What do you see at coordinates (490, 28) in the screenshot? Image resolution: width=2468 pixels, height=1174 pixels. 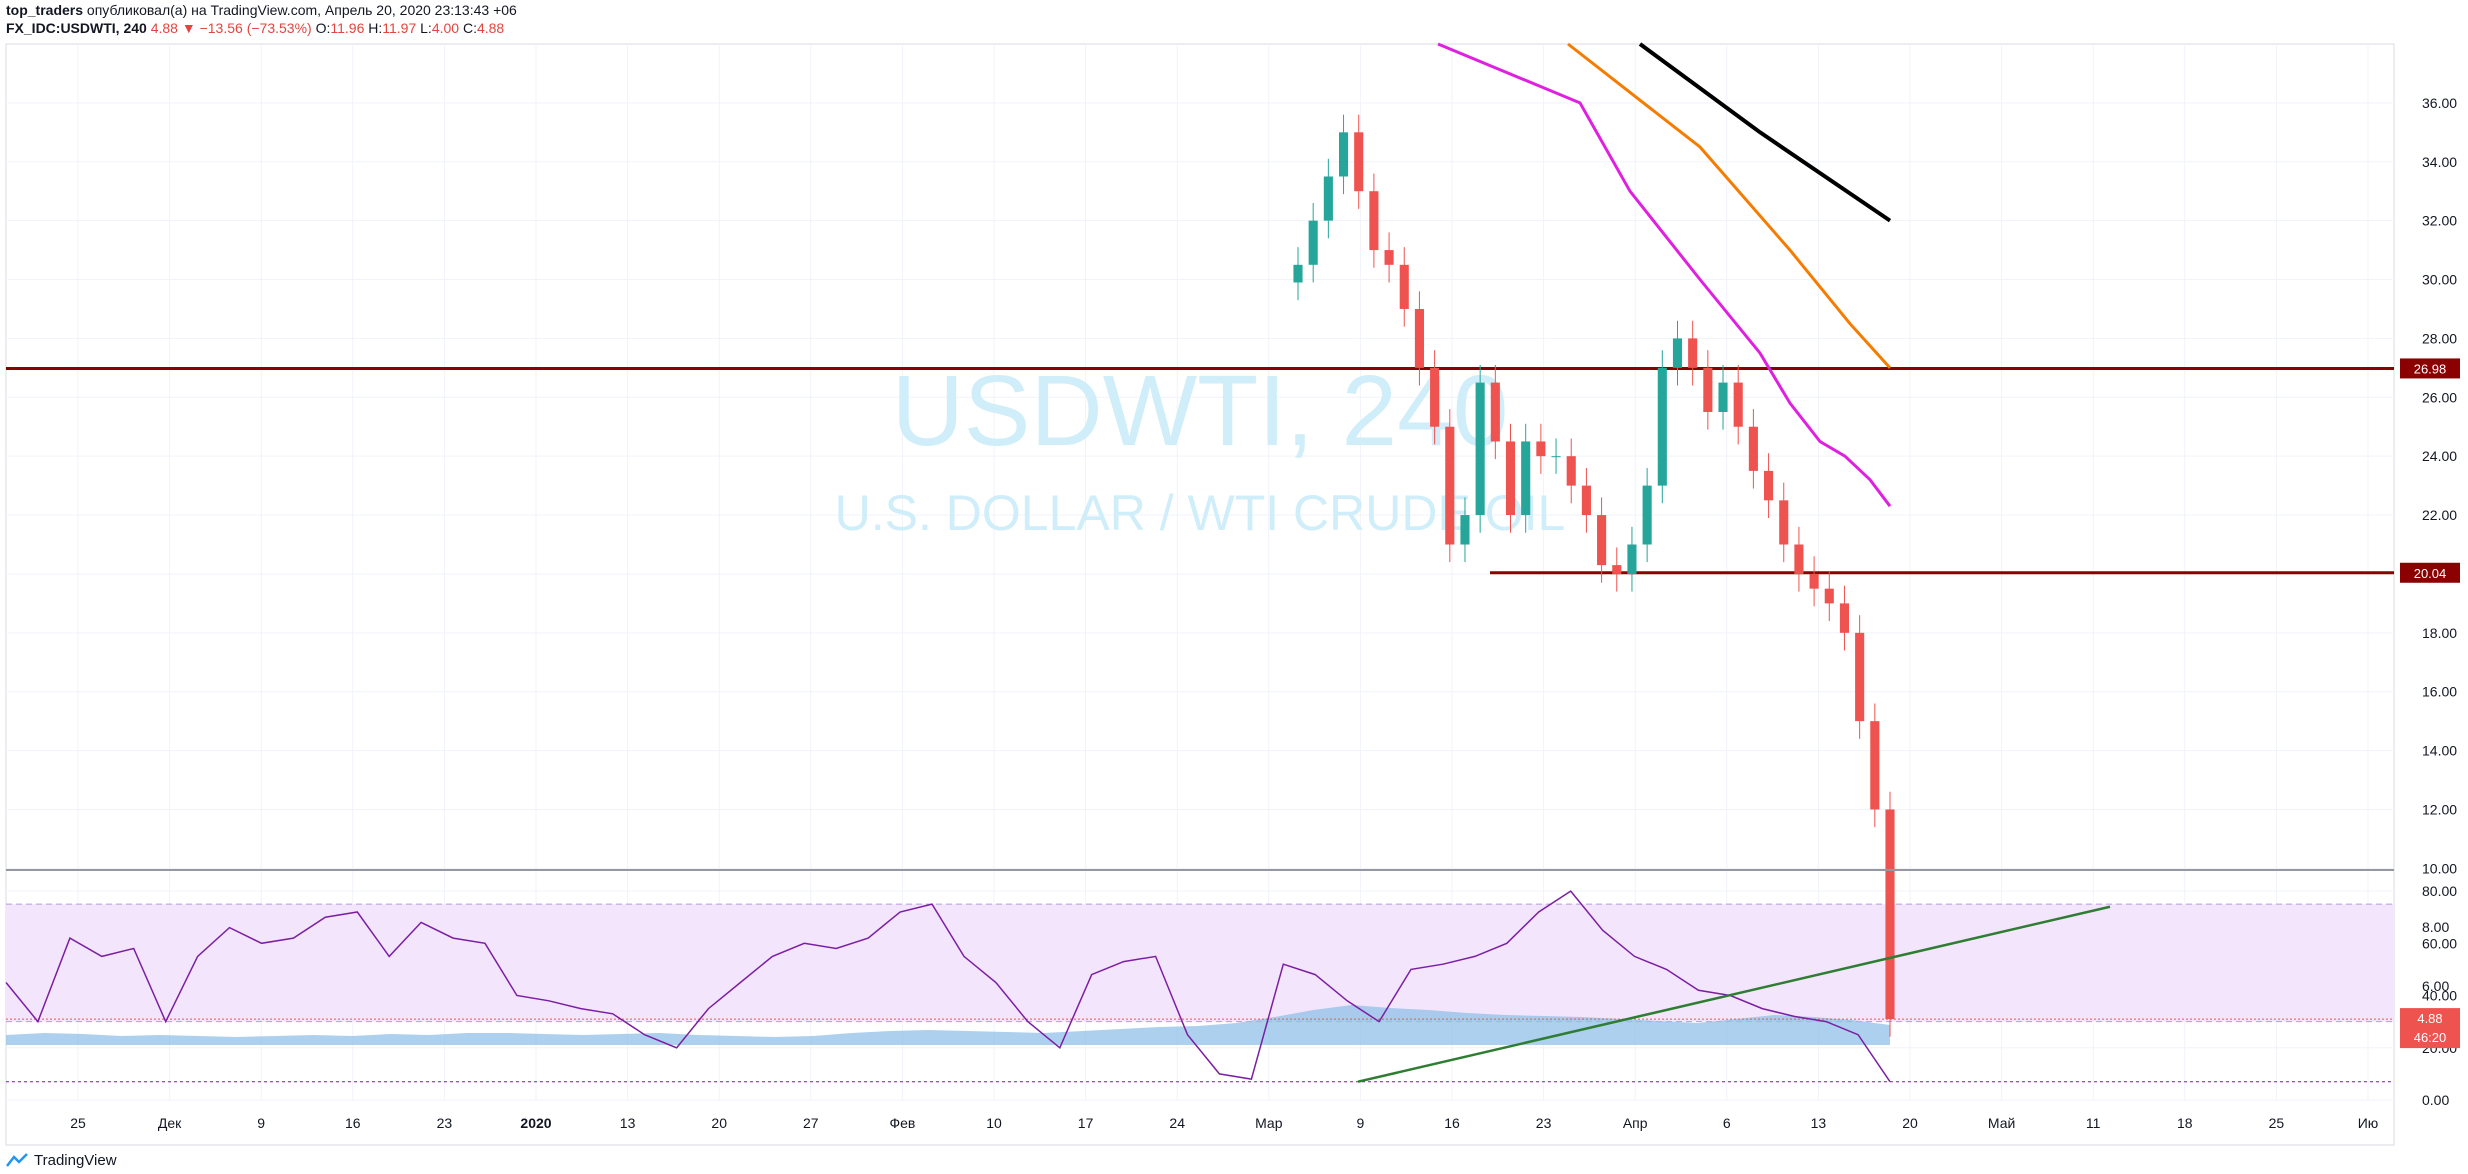 I see `close-value: 4.88` at bounding box center [490, 28].